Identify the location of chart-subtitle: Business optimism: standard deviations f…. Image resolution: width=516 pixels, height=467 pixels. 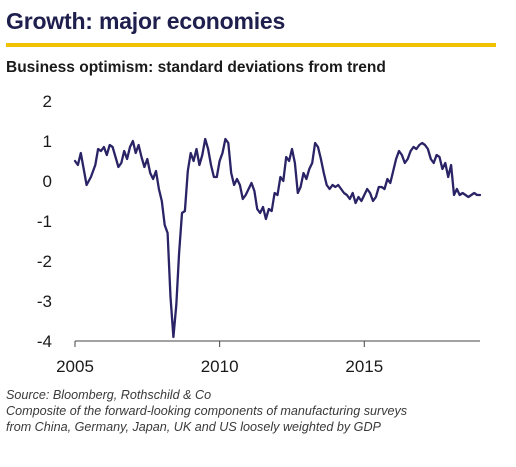
(196, 67).